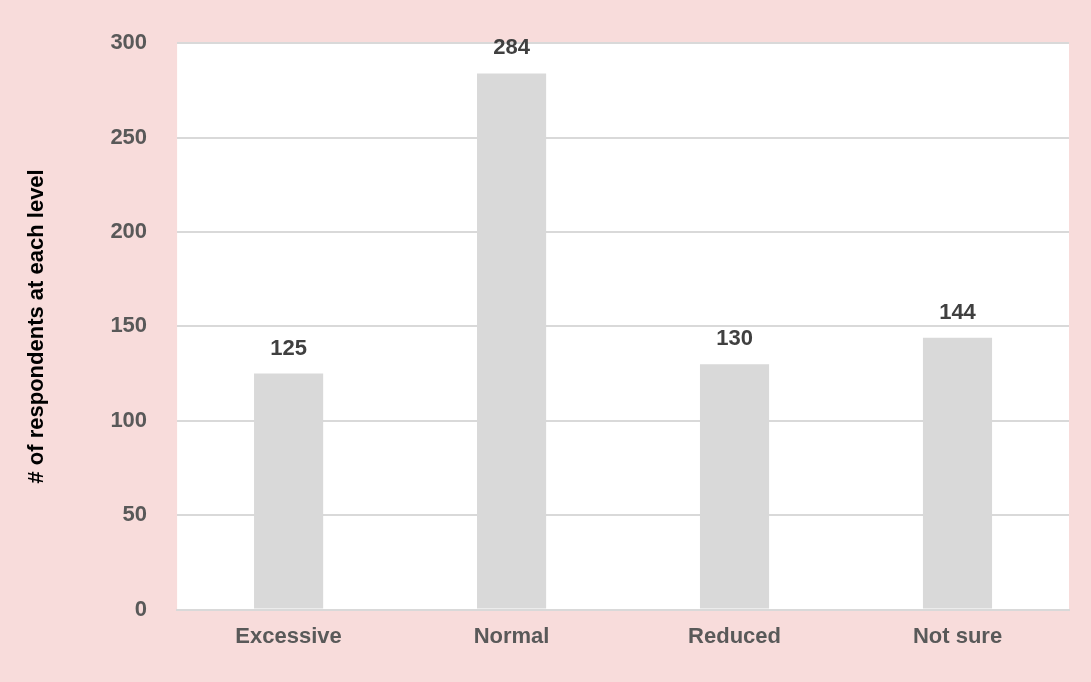  Describe the element at coordinates (135, 514) in the screenshot. I see `y-tick-label: 50` at that location.